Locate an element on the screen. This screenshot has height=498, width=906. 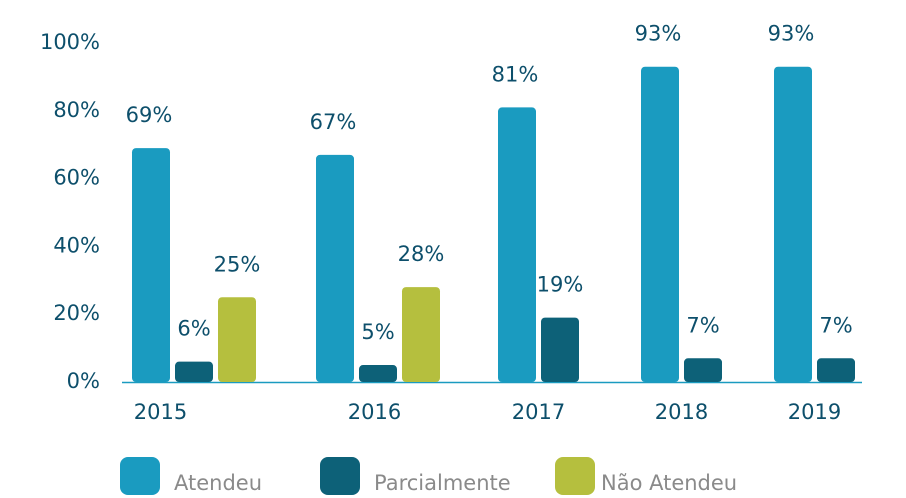
value-label: 25% is located at coordinates (237, 264).